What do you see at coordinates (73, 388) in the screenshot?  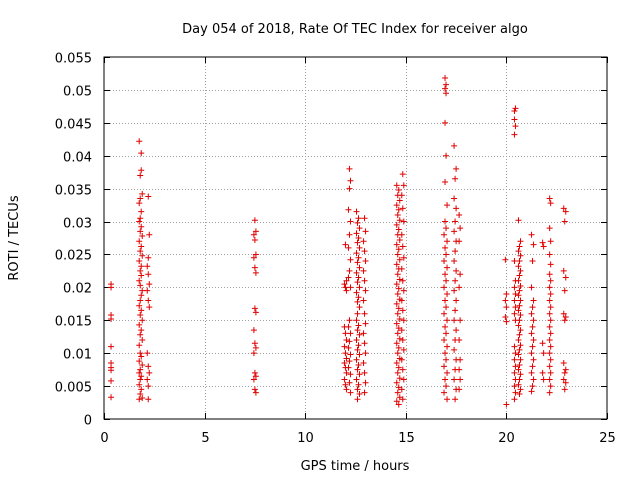 I see `y-tick-label: 0.005` at bounding box center [73, 388].